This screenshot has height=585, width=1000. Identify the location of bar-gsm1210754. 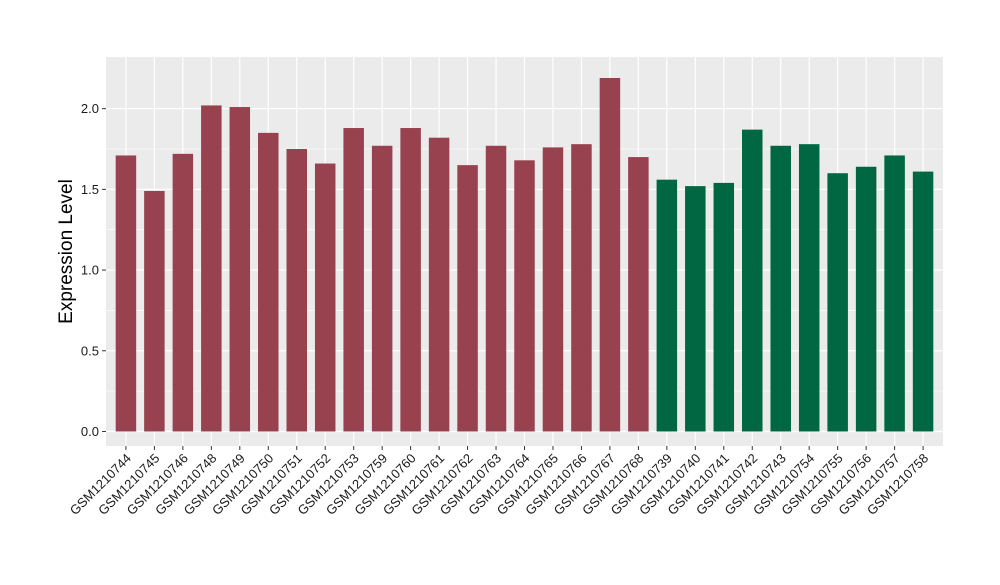
(809, 288).